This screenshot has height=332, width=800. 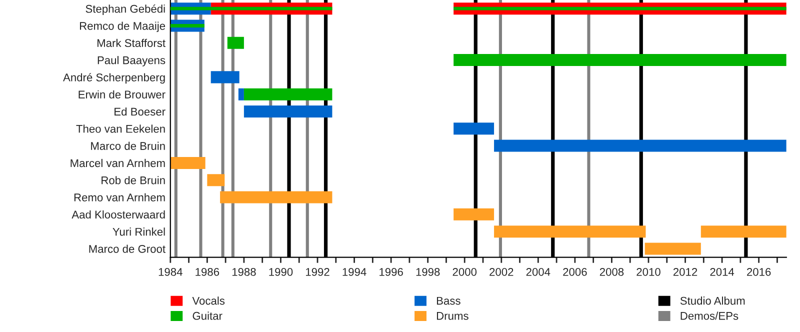 I want to click on y-tick-label: Theo van Eekelen, so click(x=120, y=128).